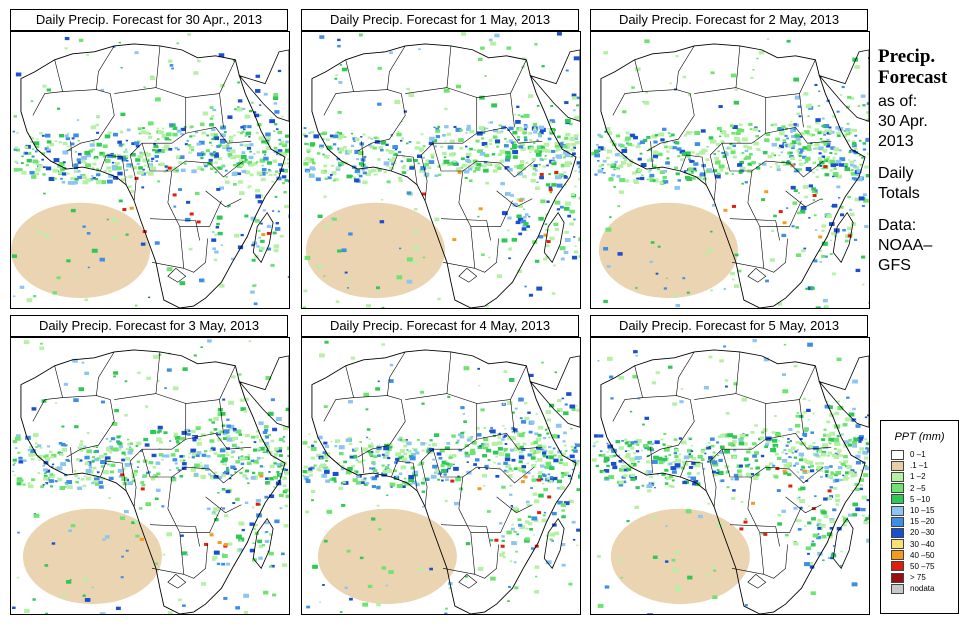 Image resolution: width=965 pixels, height=628 pixels. Describe the element at coordinates (898, 101) in the screenshot. I see `side-asof: as of:` at that location.